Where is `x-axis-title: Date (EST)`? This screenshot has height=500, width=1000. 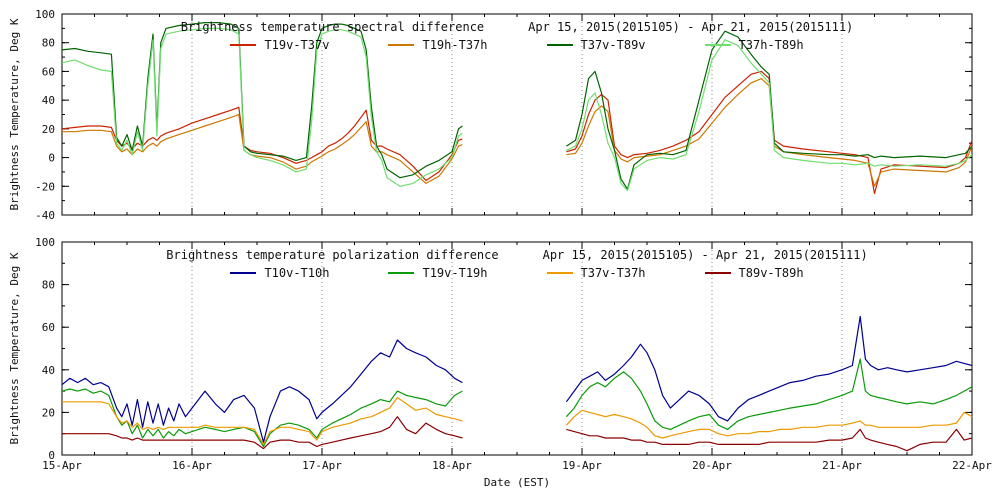
x-axis-title: Date (EST) is located at coordinates (517, 482).